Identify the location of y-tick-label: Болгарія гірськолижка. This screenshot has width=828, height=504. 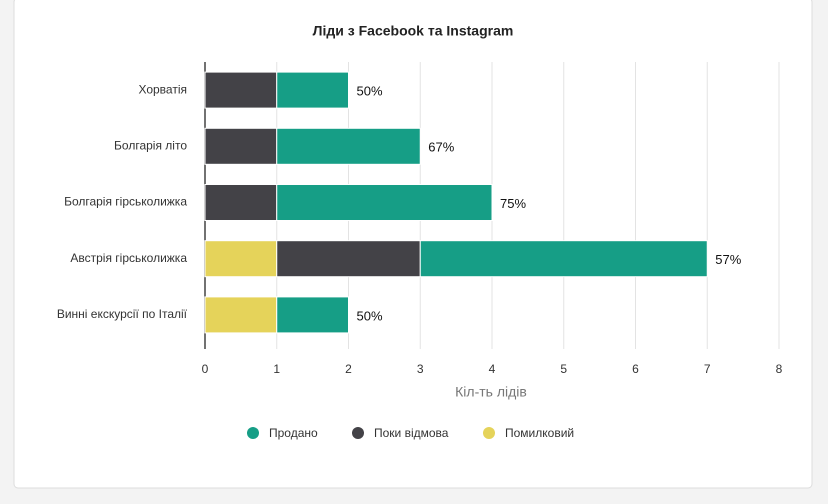
(125, 202).